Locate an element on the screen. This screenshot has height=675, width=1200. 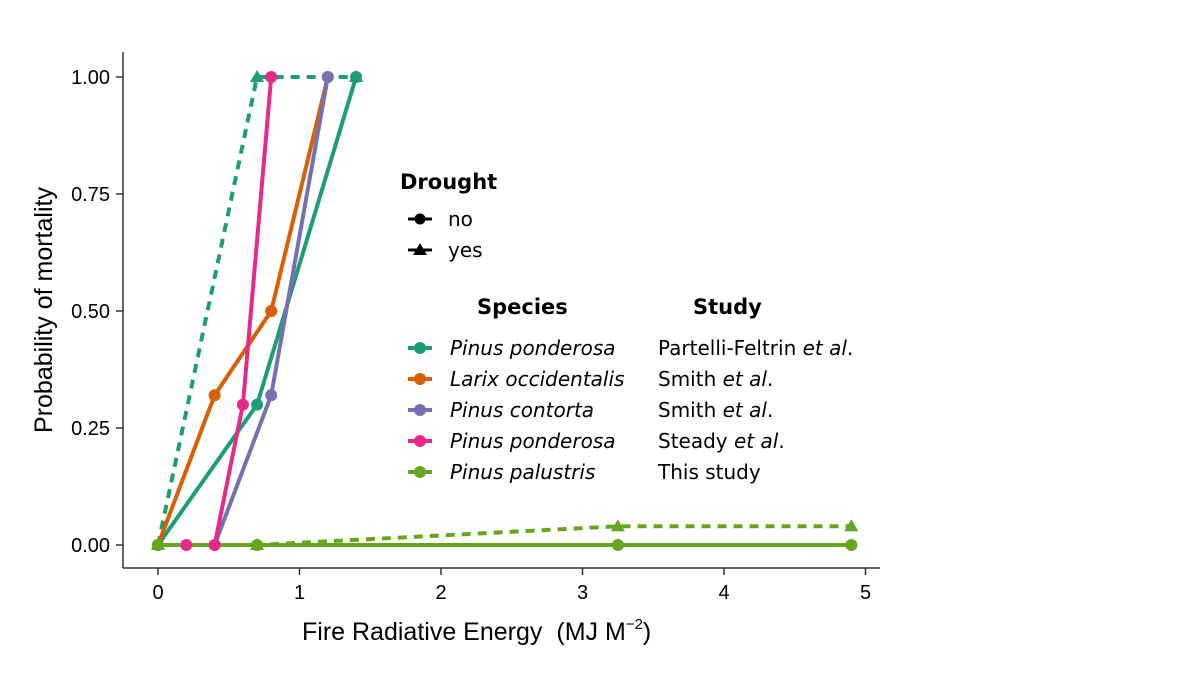
species-legend-item: Pinus ponderosa Partelli-Feltrin et al. is located at coordinates (630, 348).